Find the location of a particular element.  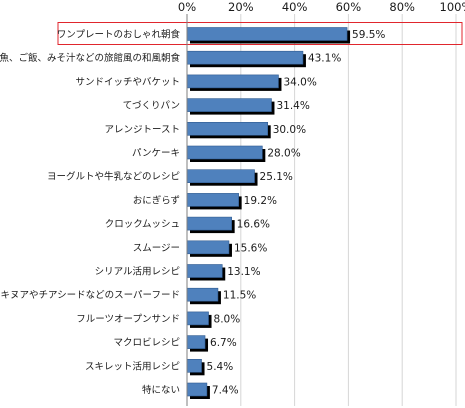

category-label: 特にない is located at coordinates (161, 390).